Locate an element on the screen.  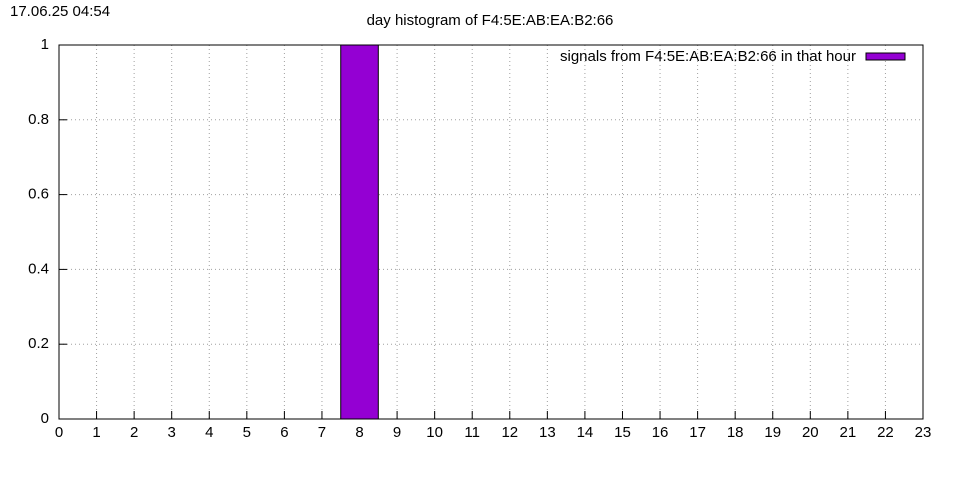
x-tick-label: 23 is located at coordinates (923, 432).